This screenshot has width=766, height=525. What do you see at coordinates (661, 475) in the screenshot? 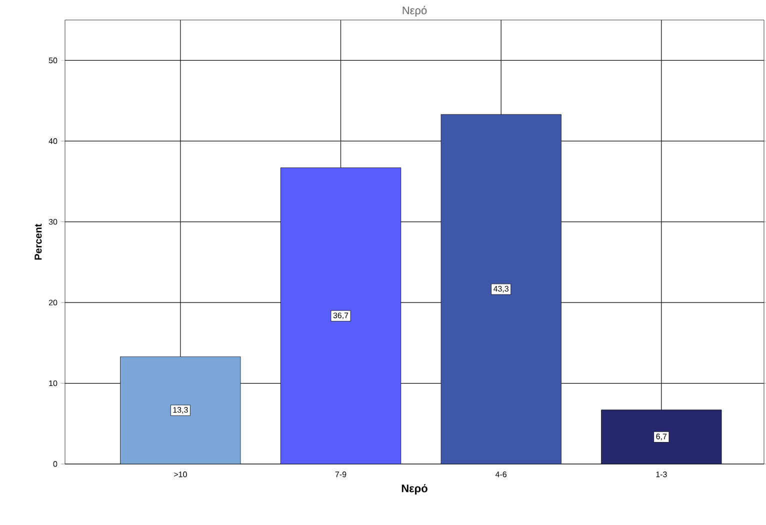
I see `x-tick-label: 1-3` at bounding box center [661, 475].